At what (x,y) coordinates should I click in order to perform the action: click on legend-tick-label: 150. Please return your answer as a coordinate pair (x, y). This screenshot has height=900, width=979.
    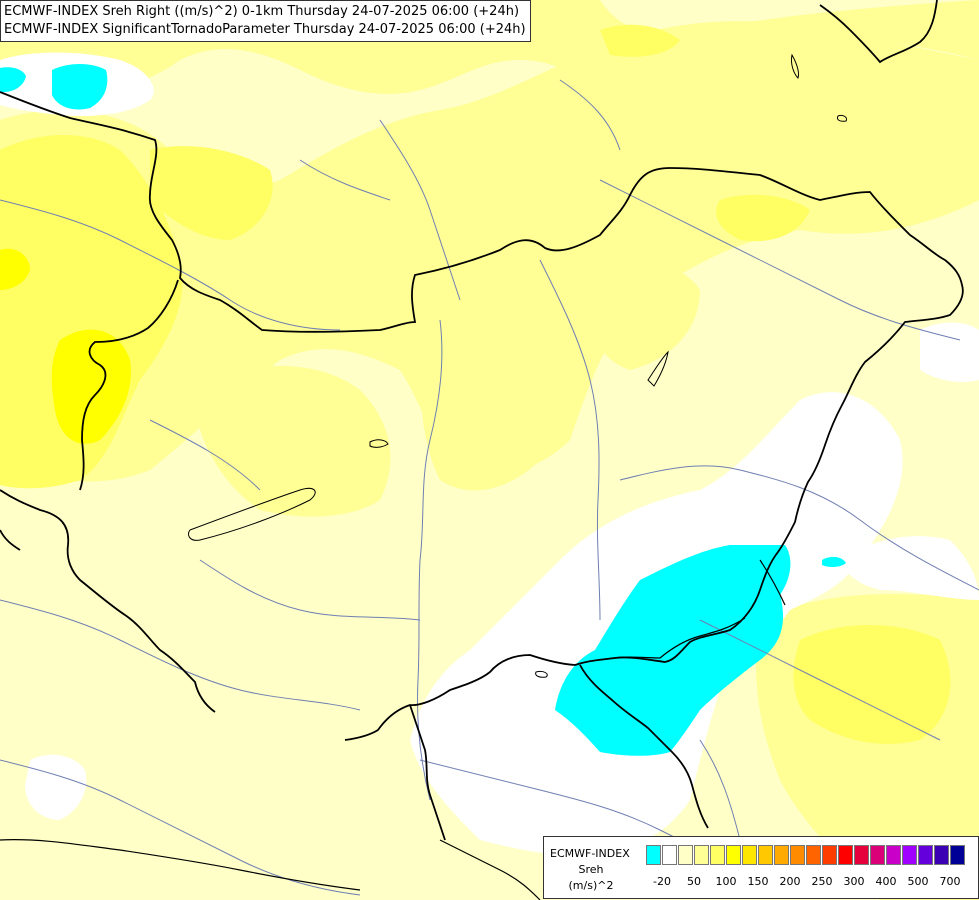
    Looking at the image, I should click on (758, 881).